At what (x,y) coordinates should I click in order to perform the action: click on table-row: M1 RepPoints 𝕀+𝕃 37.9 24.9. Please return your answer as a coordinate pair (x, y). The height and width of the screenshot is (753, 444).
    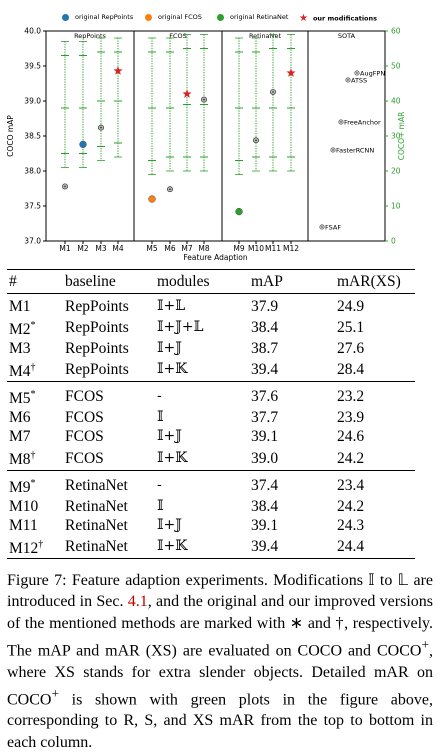
    Looking at the image, I should click on (211, 305).